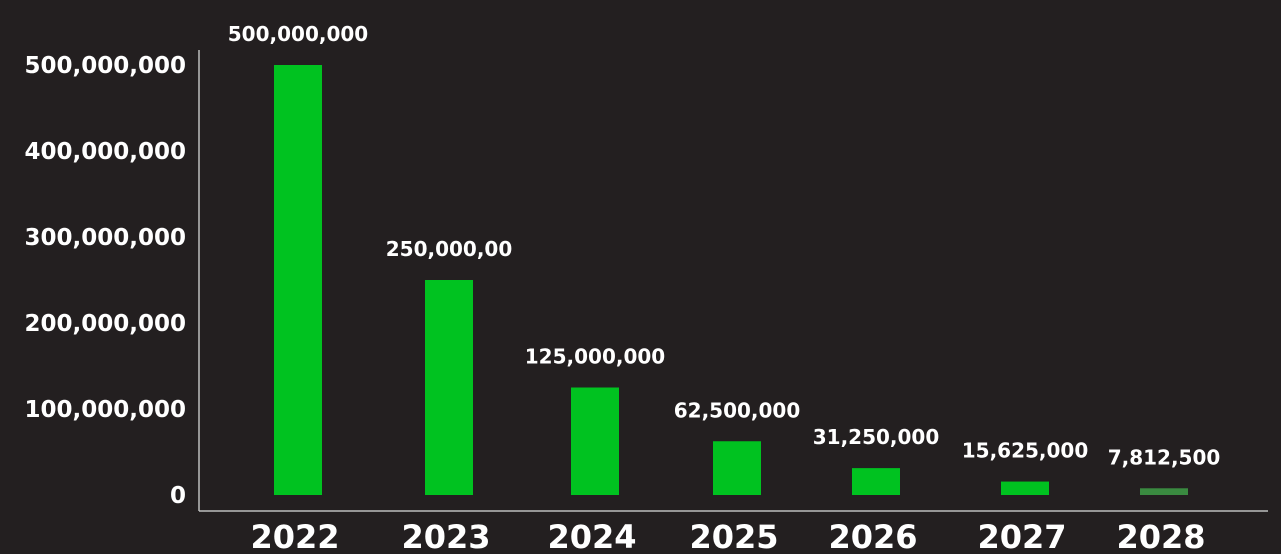 This screenshot has height=554, width=1281. I want to click on x-tick-label-2027: 2027, so click(1021, 536).